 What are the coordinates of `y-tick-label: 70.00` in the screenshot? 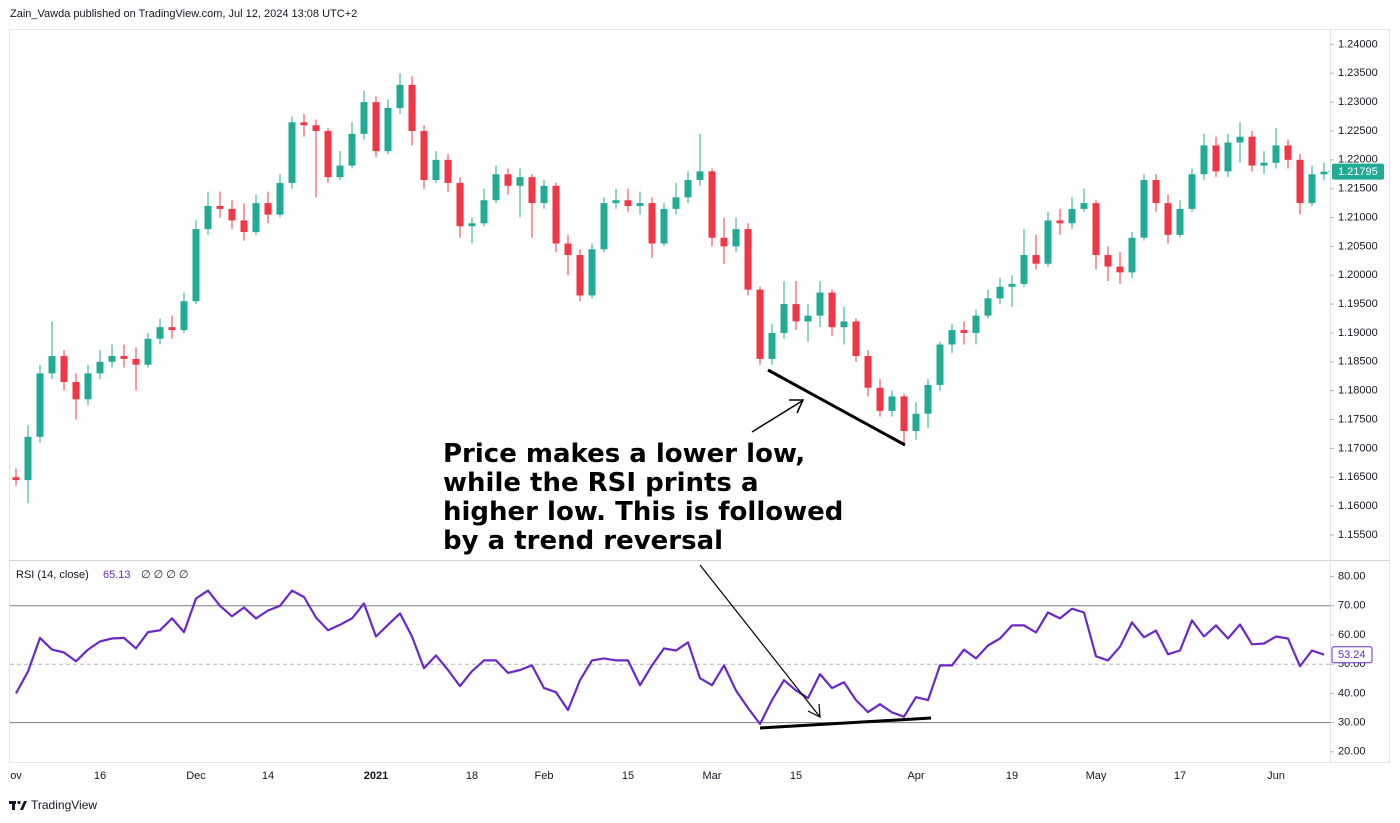 It's located at (1352, 606).